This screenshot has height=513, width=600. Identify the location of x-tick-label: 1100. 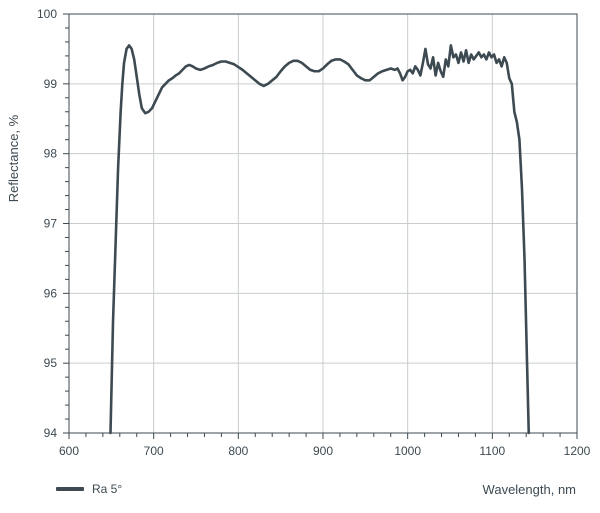
(492, 451).